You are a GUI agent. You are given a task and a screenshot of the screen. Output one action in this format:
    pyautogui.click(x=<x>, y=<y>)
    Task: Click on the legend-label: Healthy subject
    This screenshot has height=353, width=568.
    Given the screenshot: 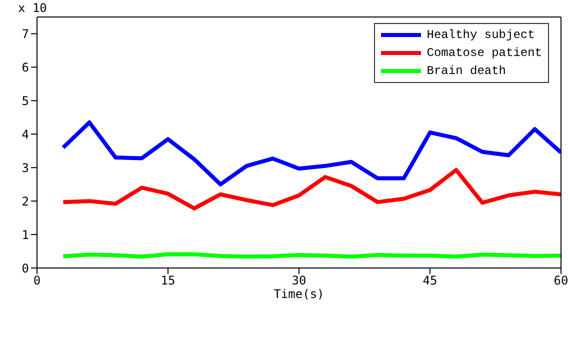 What is the action you would take?
    pyautogui.click(x=480, y=35)
    